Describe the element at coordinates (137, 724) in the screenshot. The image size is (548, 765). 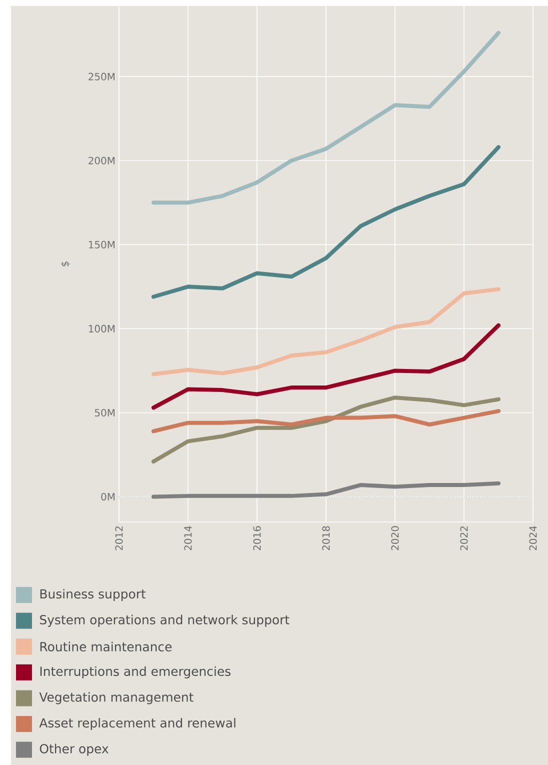
I see `legend-label: Asset replacement and renewal` at that location.